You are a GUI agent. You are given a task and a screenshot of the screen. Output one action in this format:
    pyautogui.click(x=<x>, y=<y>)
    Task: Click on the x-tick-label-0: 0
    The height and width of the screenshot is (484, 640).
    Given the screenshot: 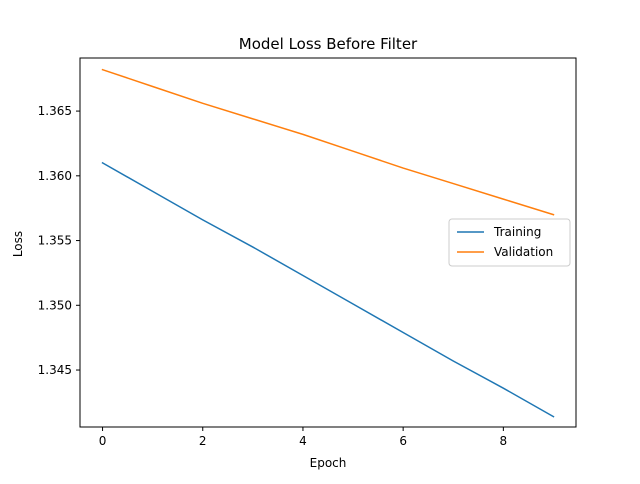 What is the action you would take?
    pyautogui.click(x=103, y=441)
    